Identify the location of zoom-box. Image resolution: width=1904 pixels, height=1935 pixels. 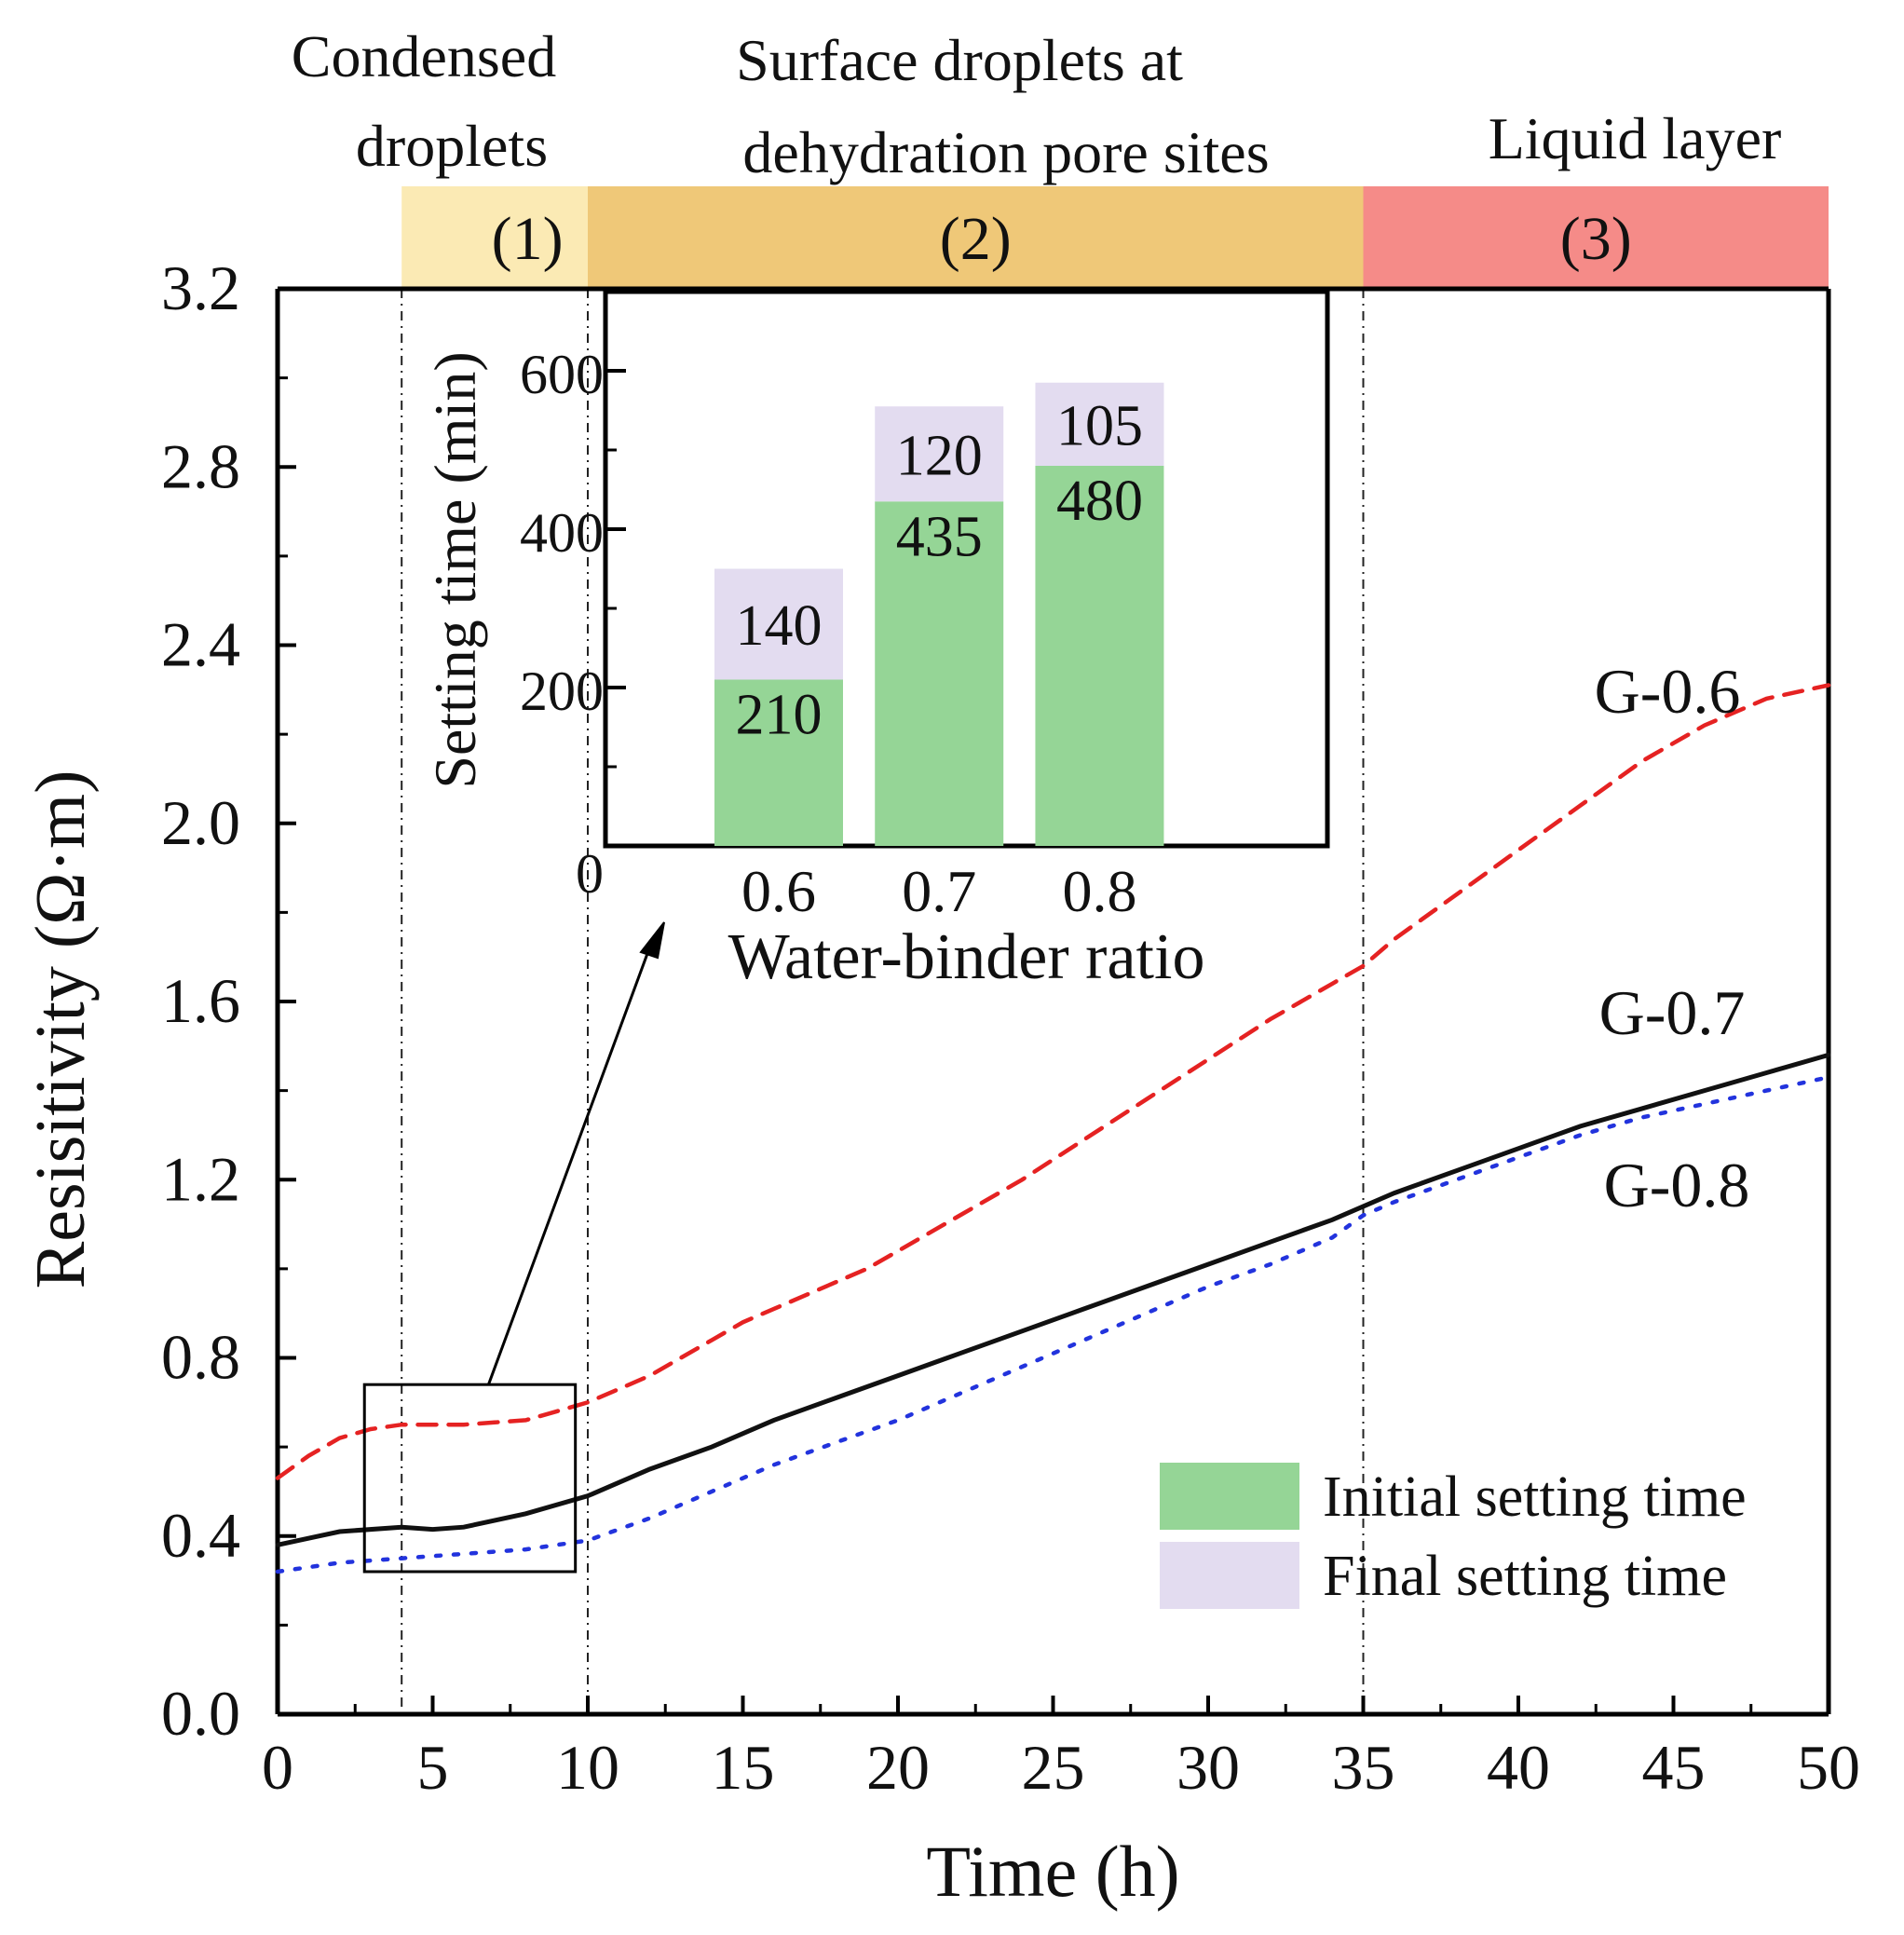
(470, 1479).